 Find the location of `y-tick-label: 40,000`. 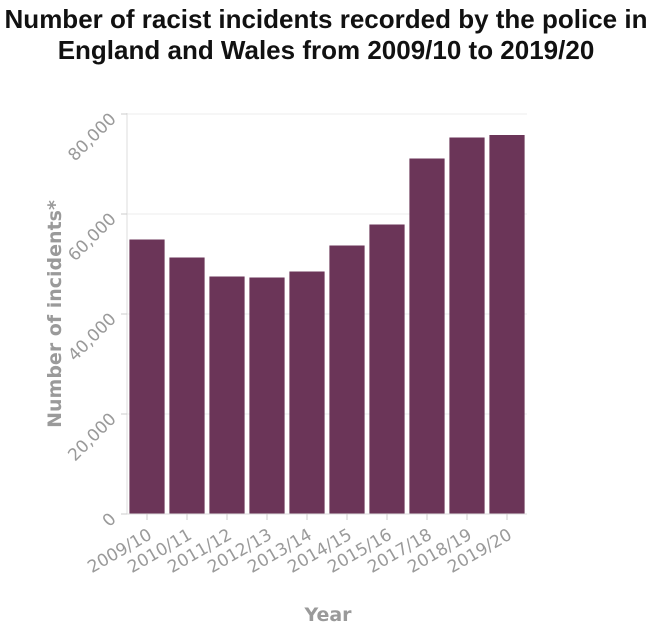

y-tick-label: 40,000 is located at coordinates (92, 337).